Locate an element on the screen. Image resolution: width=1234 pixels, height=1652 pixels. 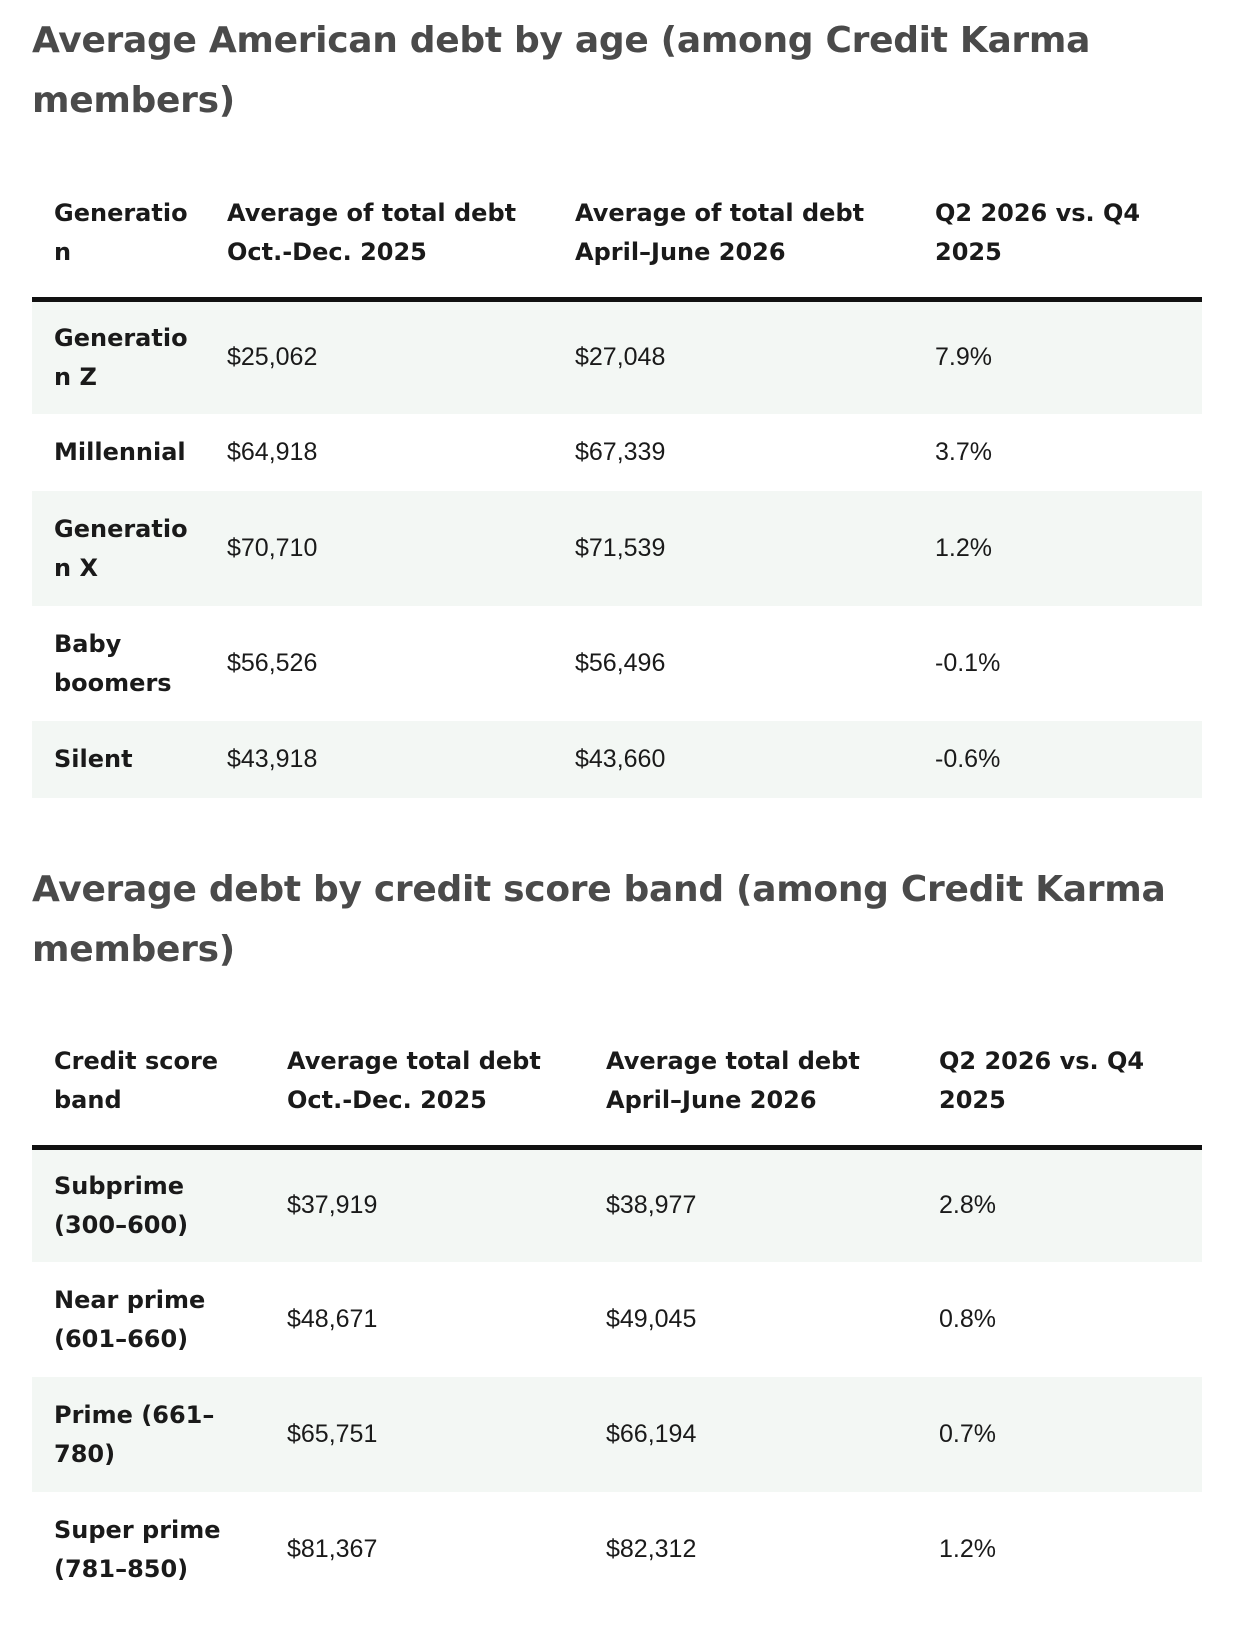
table-row: Baby boomers $56,526 $56,496 -0.1% is located at coordinates (617, 663).